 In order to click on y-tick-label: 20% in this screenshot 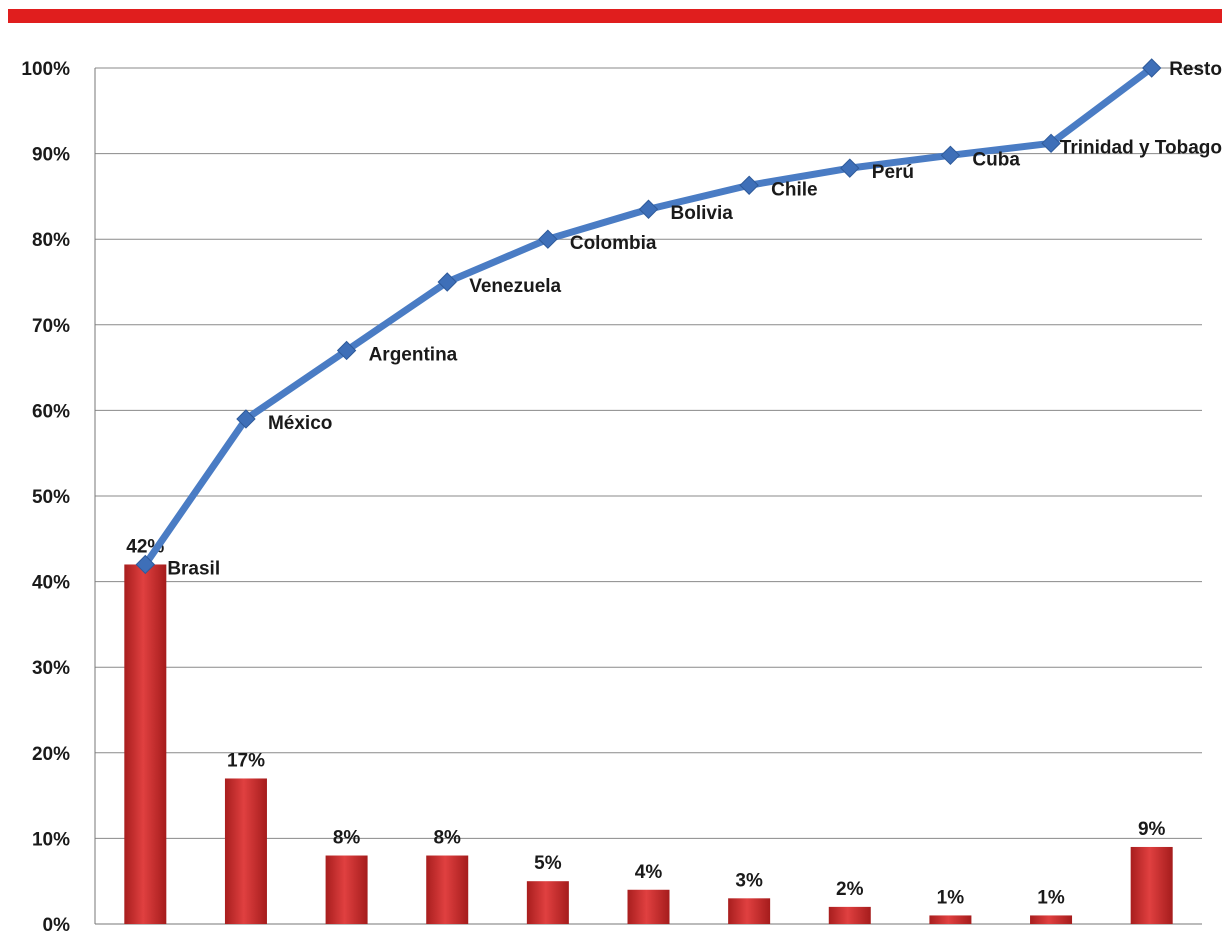, I will do `click(51, 754)`.